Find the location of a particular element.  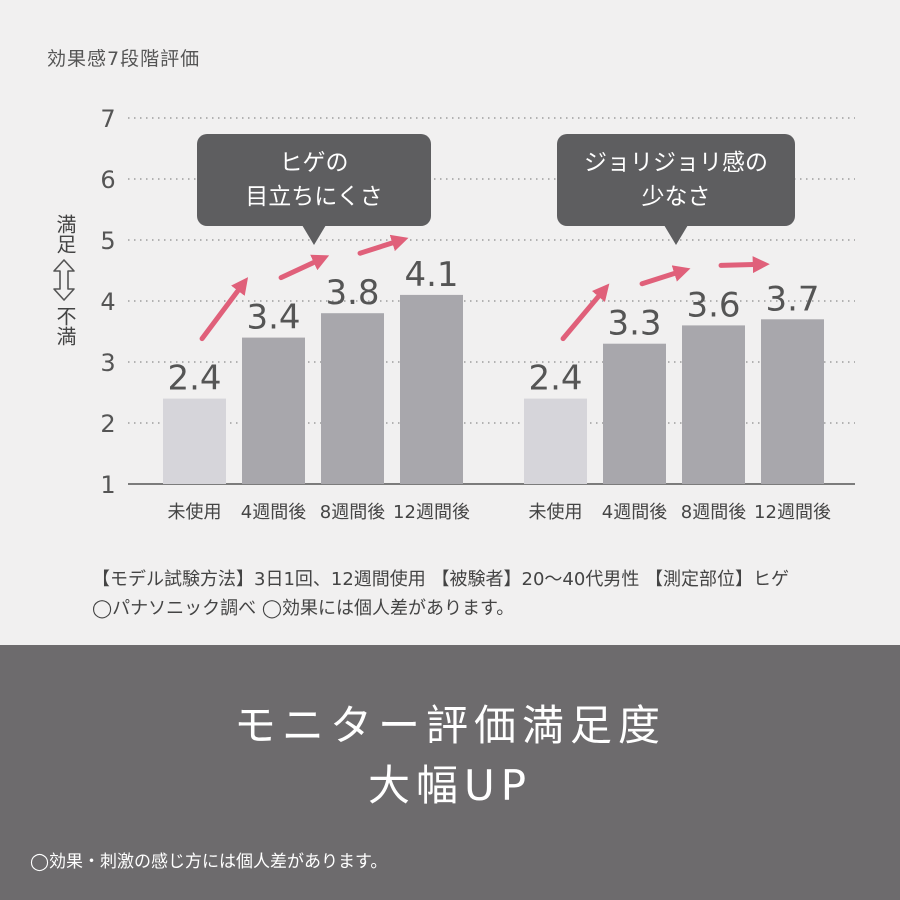

data-label: 3.8 is located at coordinates (352, 293).